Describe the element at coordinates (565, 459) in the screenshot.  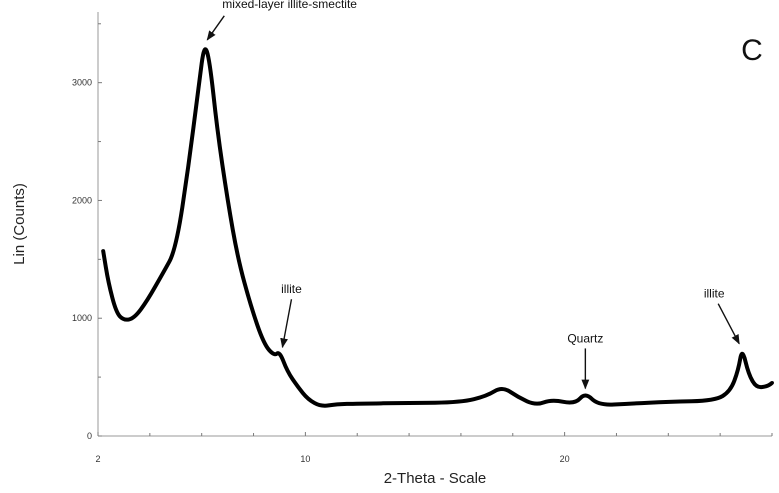
I see `x-tick-label: 20` at that location.